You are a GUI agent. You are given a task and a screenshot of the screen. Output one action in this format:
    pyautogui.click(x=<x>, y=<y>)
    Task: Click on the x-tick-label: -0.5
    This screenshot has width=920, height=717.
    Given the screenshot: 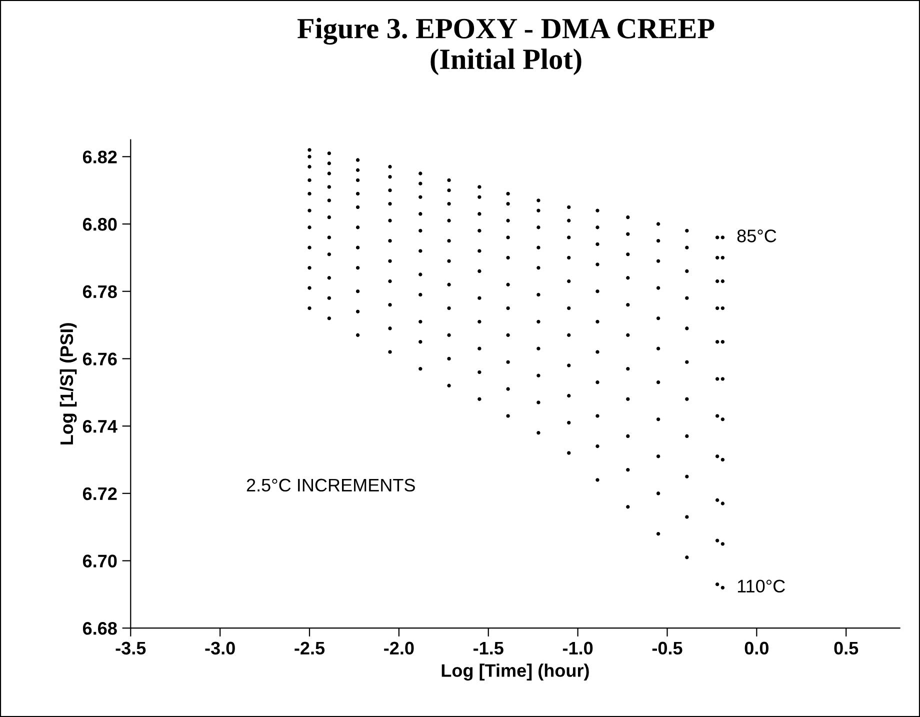 What is the action you would take?
    pyautogui.click(x=667, y=648)
    